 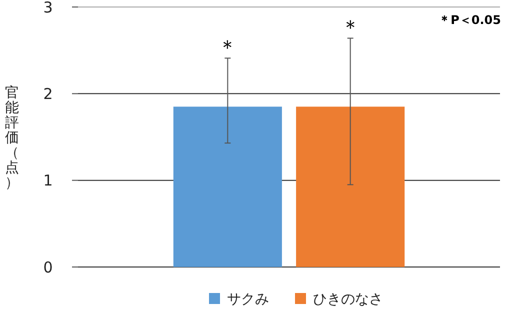 I want to click on legend-label: サクみ, so click(x=248, y=299).